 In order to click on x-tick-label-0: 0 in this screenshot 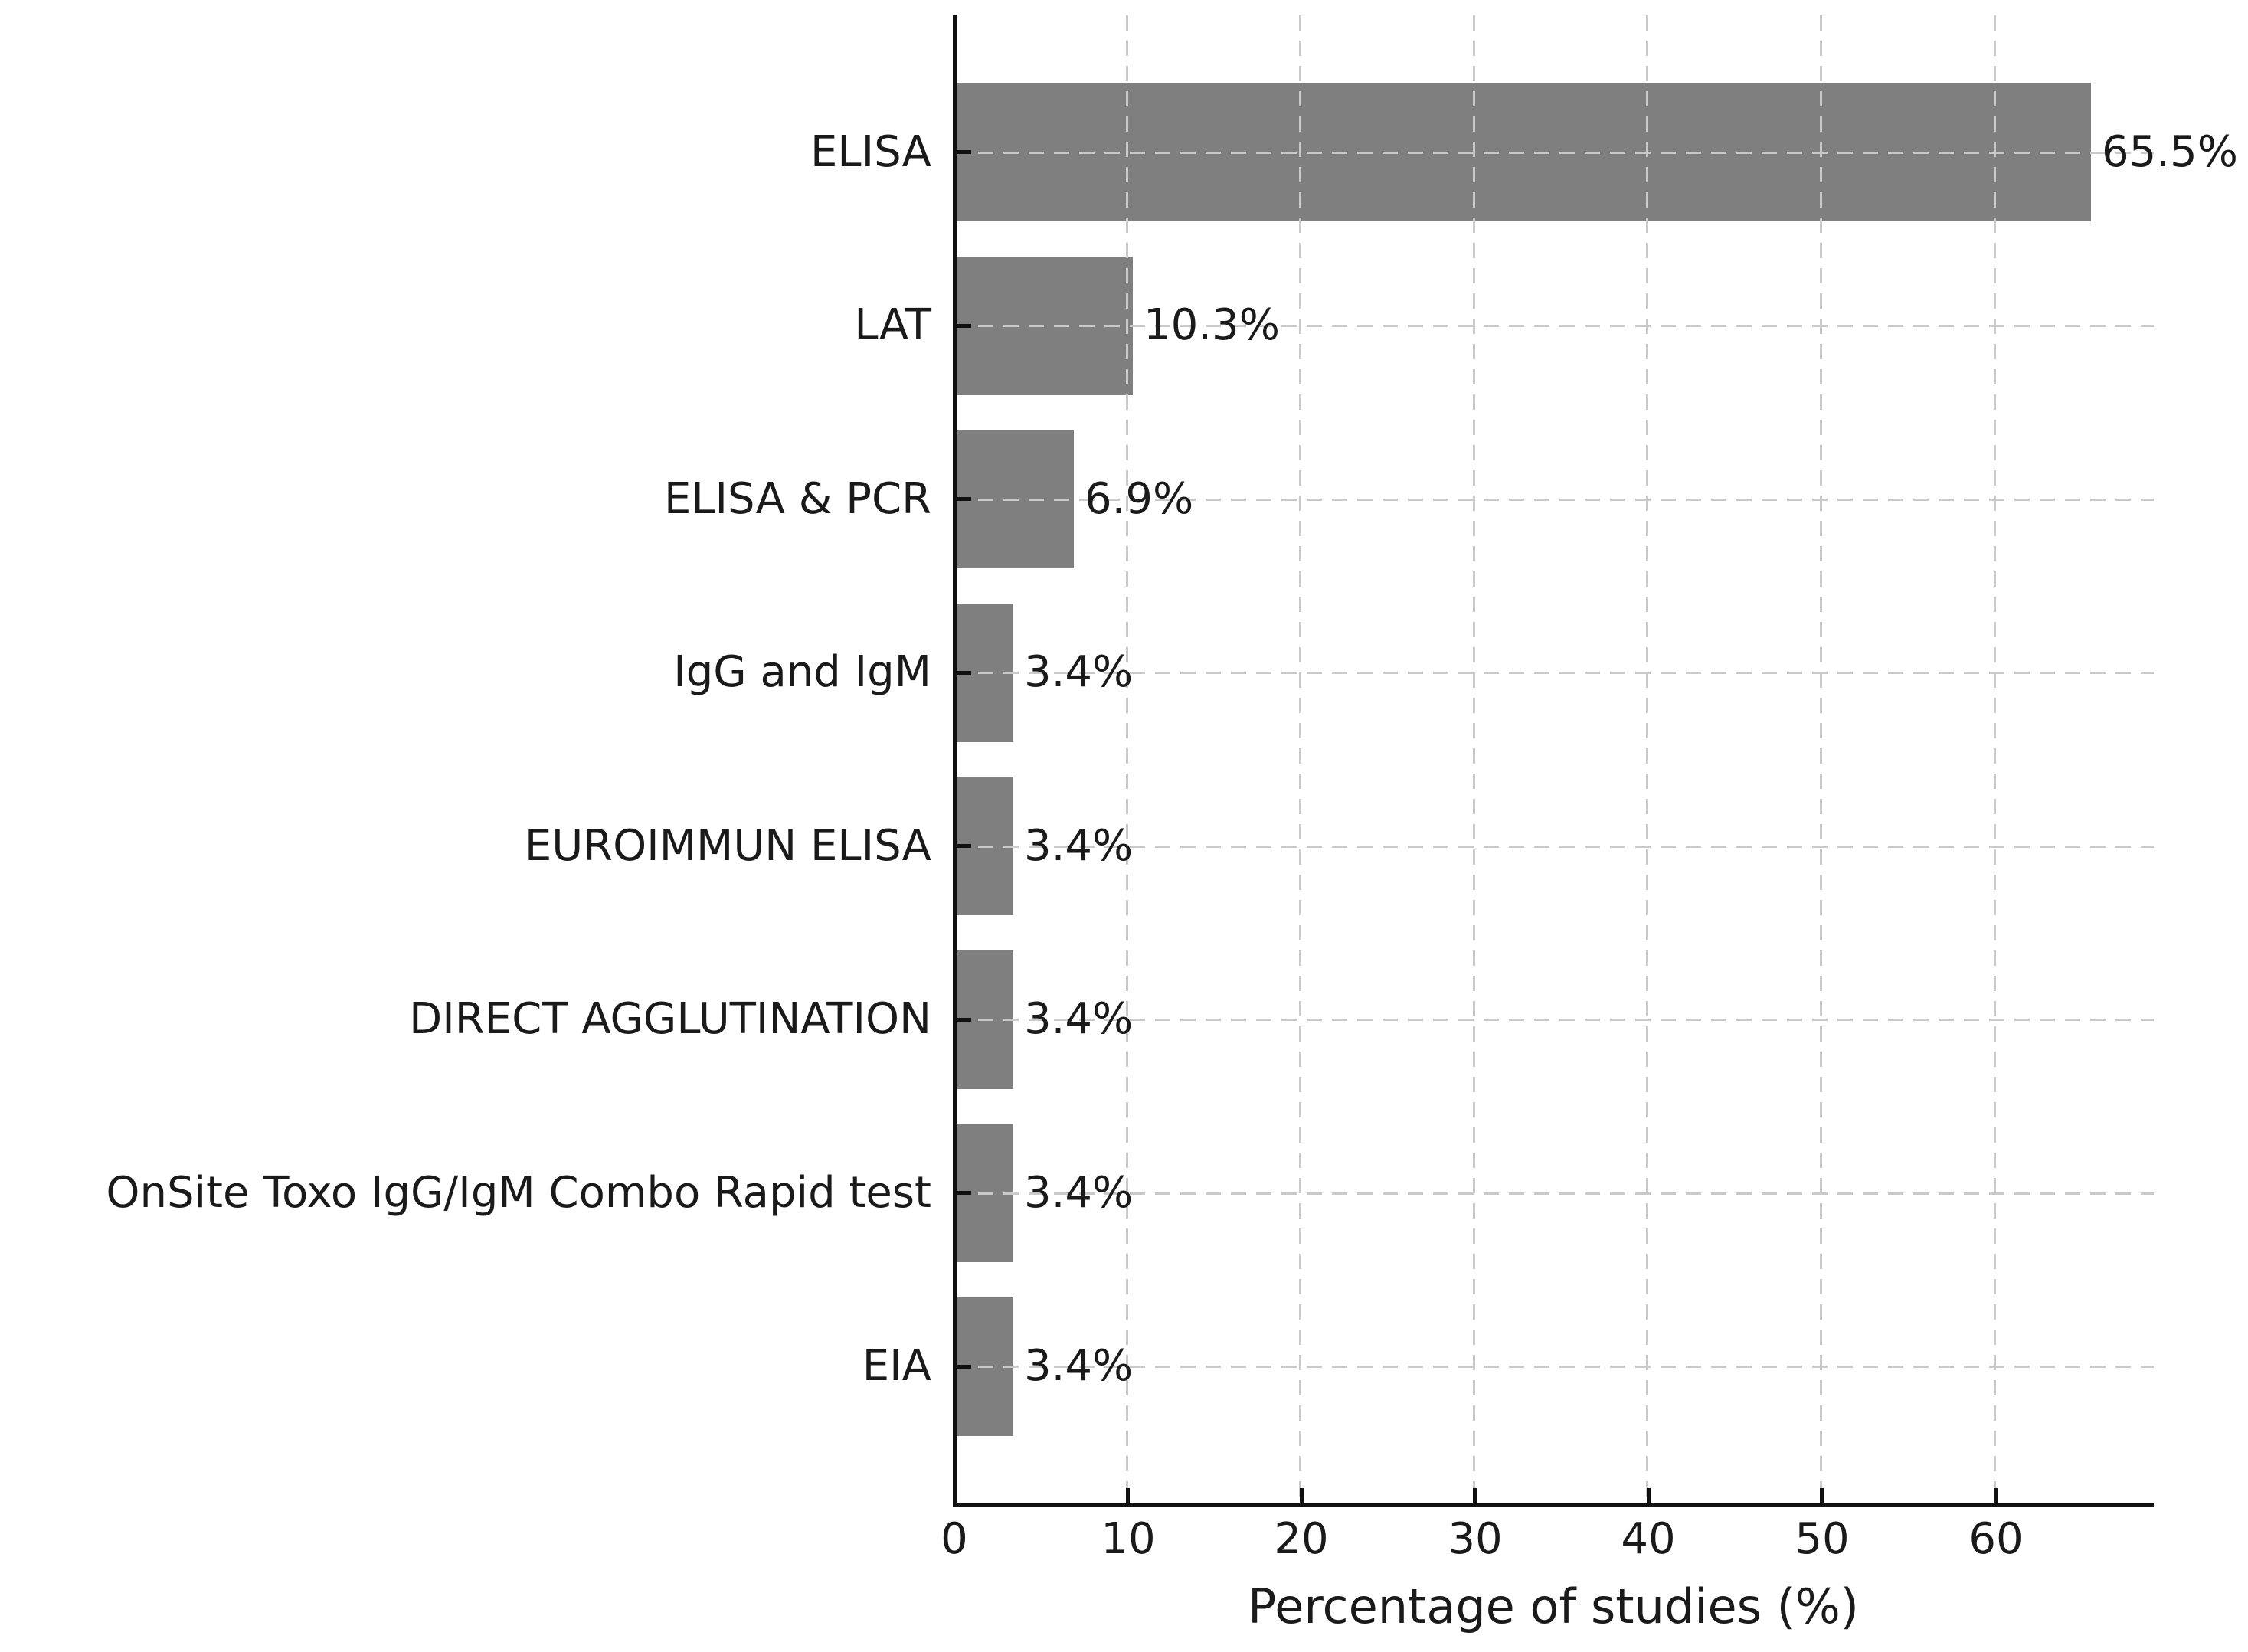, I will do `click(955, 1539)`.